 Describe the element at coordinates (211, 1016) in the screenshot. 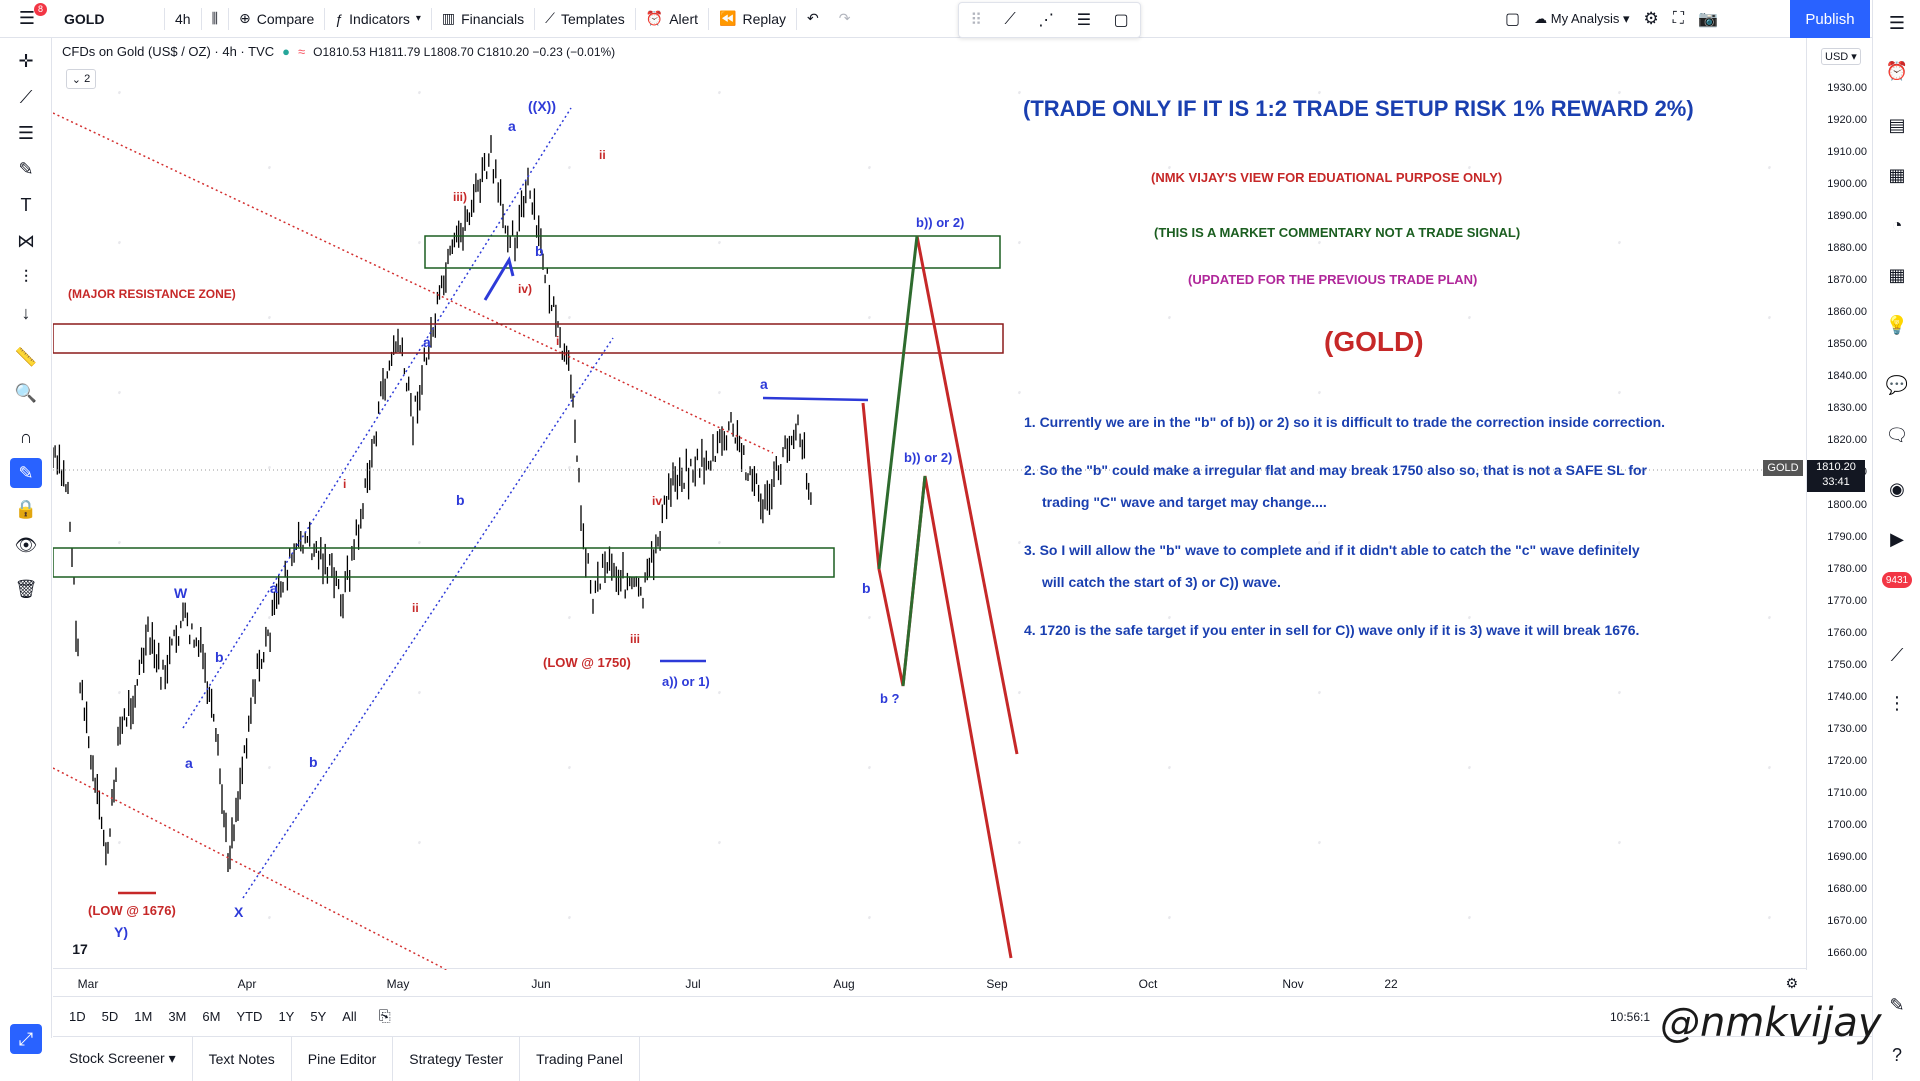

I see `range-button-6m: 6M` at that location.